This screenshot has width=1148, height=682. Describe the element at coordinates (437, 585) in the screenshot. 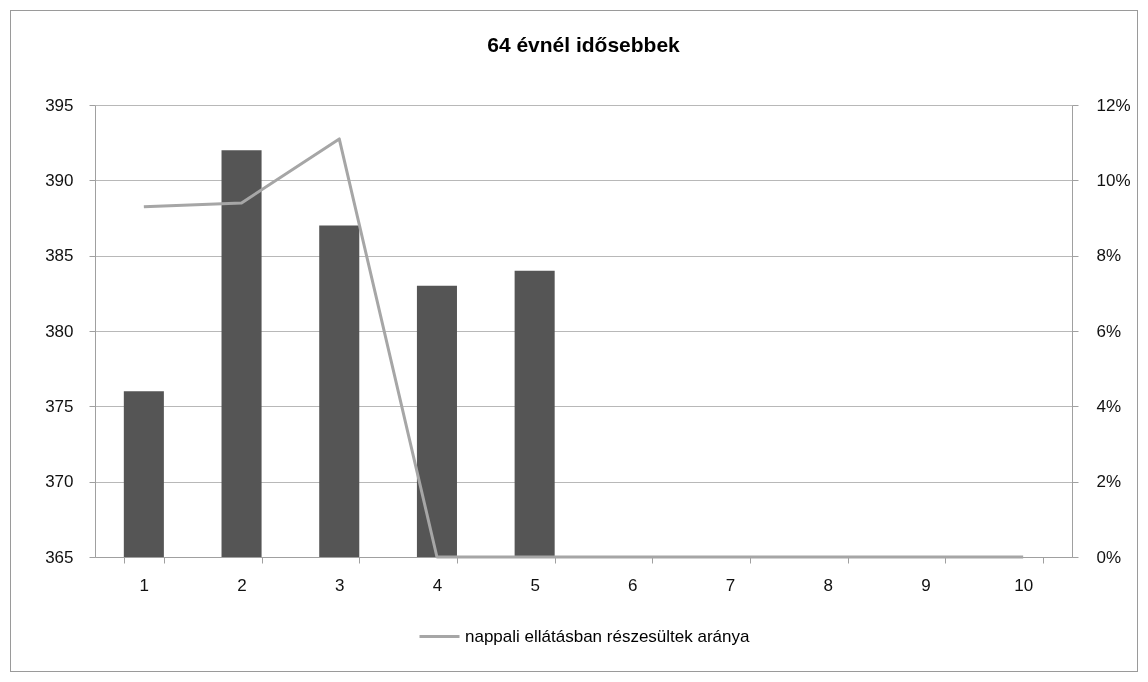

I see `x-tick-label: 4` at that location.